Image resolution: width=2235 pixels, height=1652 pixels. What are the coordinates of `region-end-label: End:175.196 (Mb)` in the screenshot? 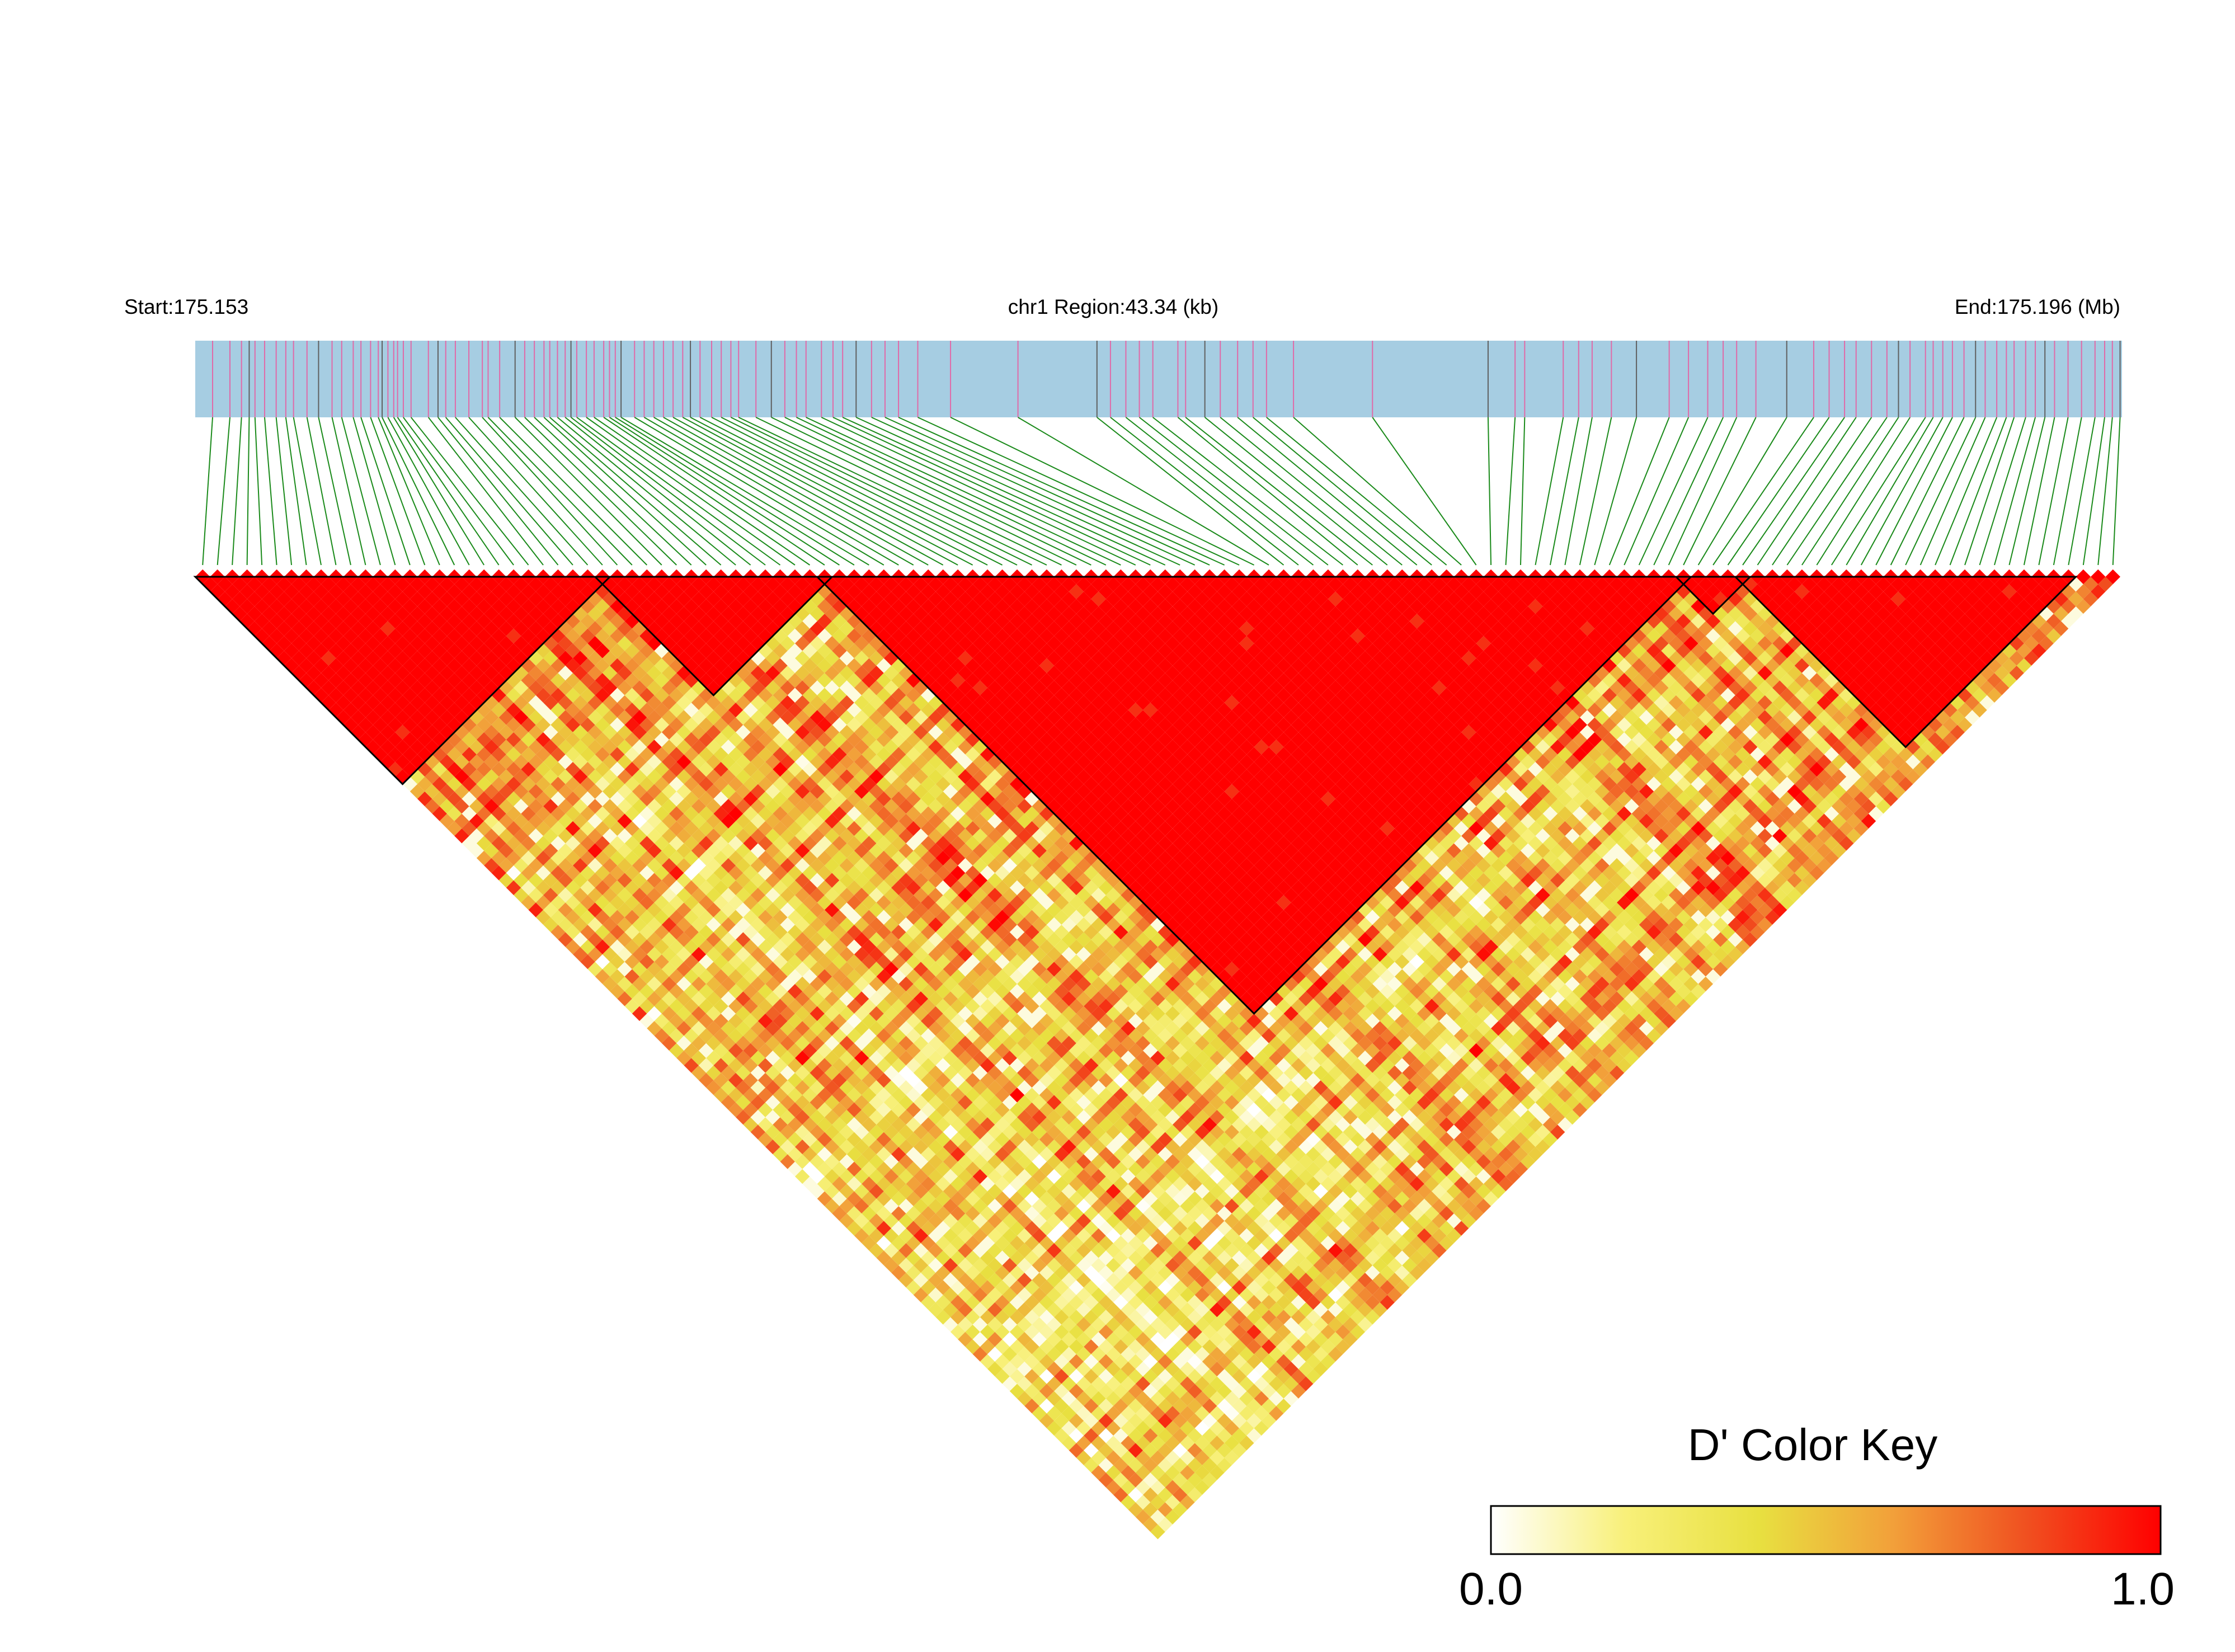 It's located at (2037, 306).